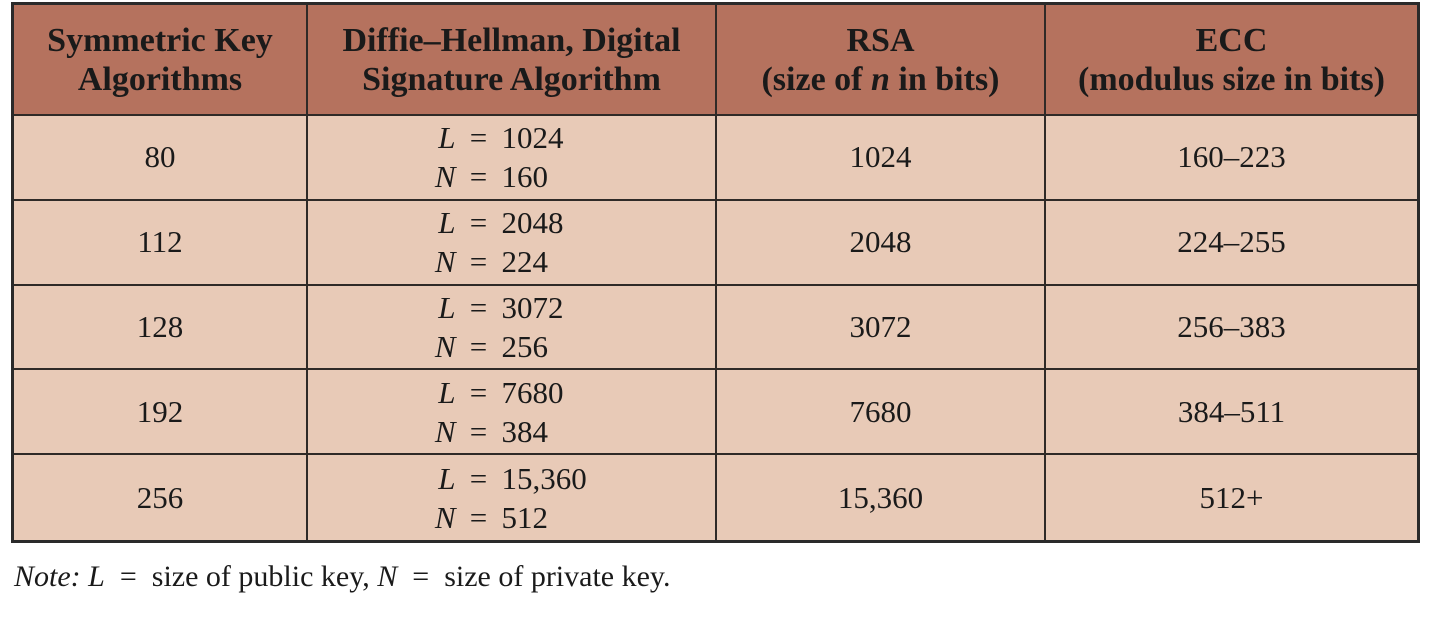 The width and height of the screenshot is (1440, 632). What do you see at coordinates (525, 431) in the screenshot?
I see `dh-N-value: 384` at bounding box center [525, 431].